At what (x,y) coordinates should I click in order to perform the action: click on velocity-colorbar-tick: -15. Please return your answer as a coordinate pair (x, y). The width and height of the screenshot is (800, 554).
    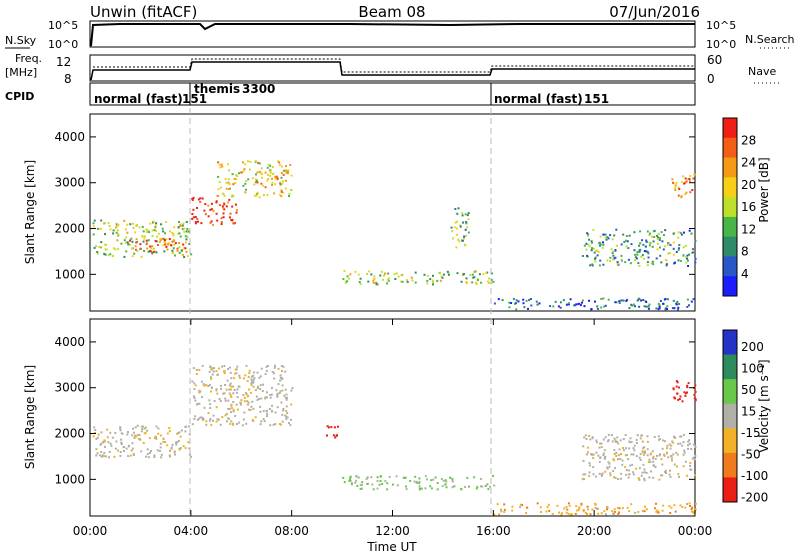
    Looking at the image, I should click on (751, 433).